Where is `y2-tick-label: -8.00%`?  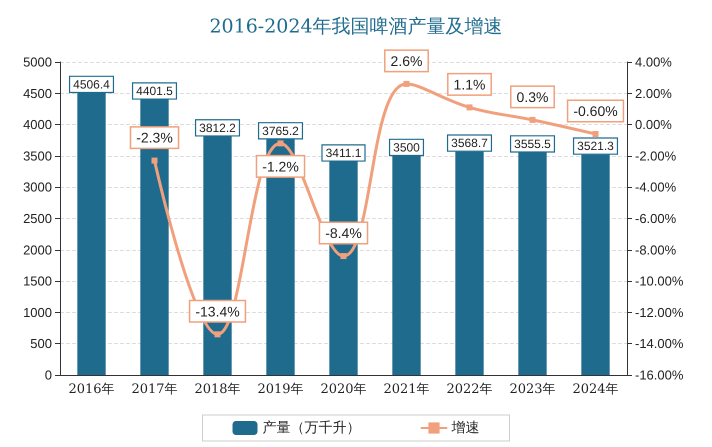
y2-tick-label: -8.00% is located at coordinates (656, 250).